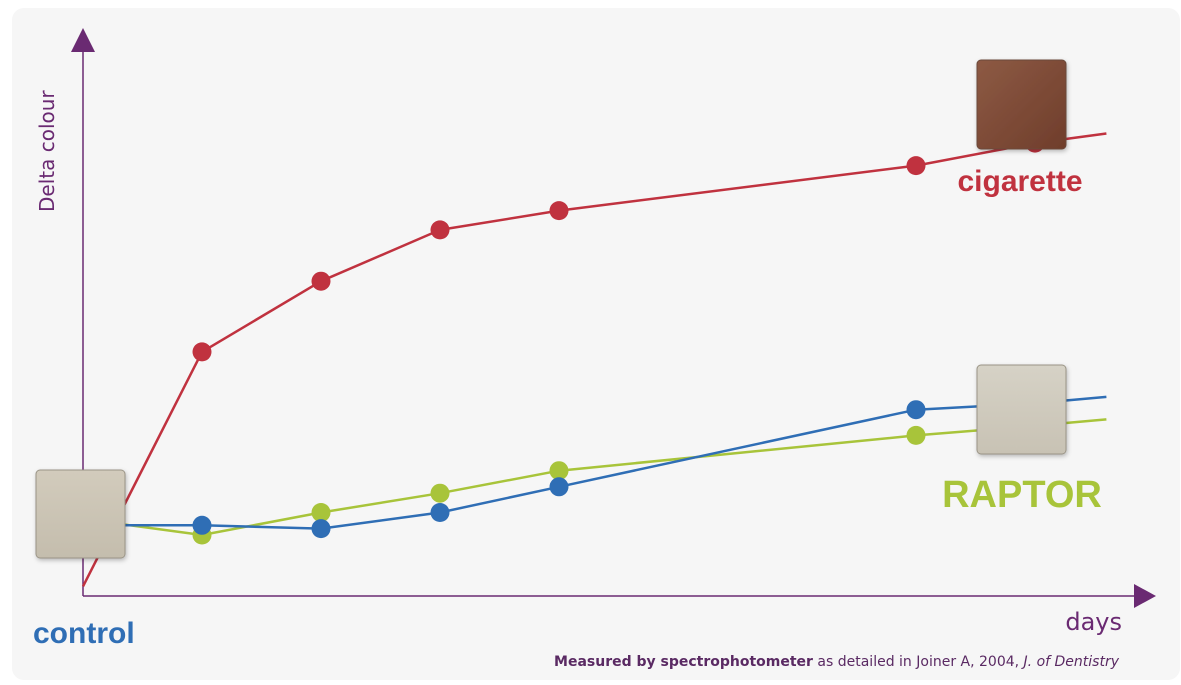  Describe the element at coordinates (1021, 104) in the screenshot. I see `cigarette-swatch` at that location.